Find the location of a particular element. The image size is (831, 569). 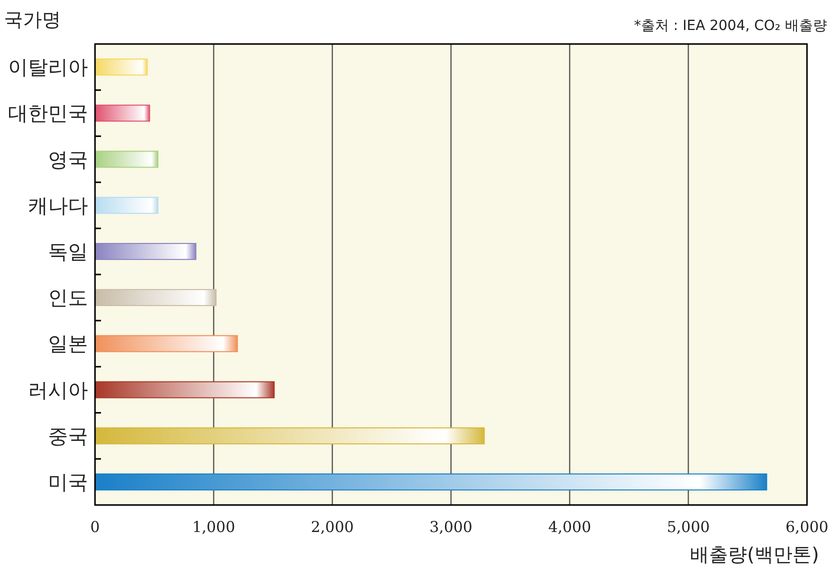

x-tick-label: 3,000 is located at coordinates (451, 527).